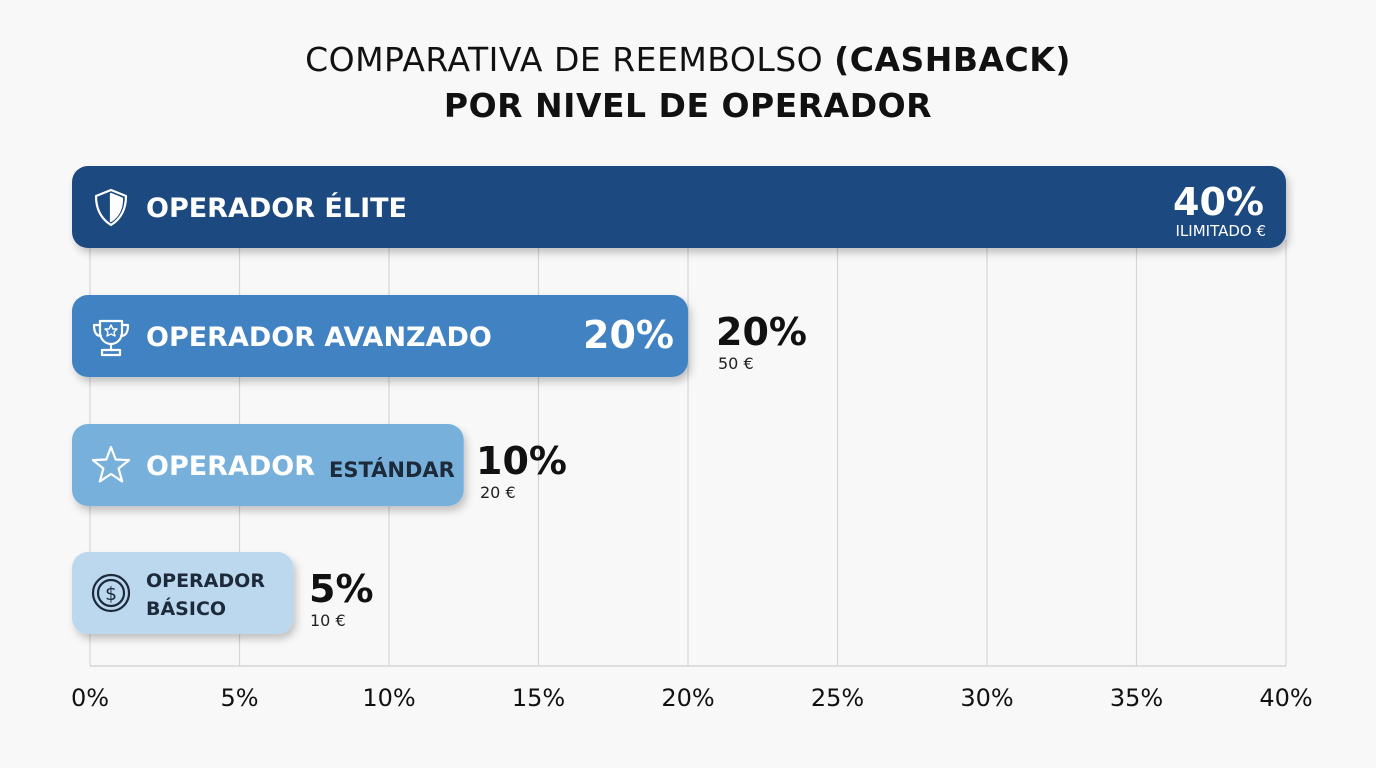 The width and height of the screenshot is (1376, 768). What do you see at coordinates (111, 338) in the screenshot?
I see `trophy-icon` at bounding box center [111, 338].